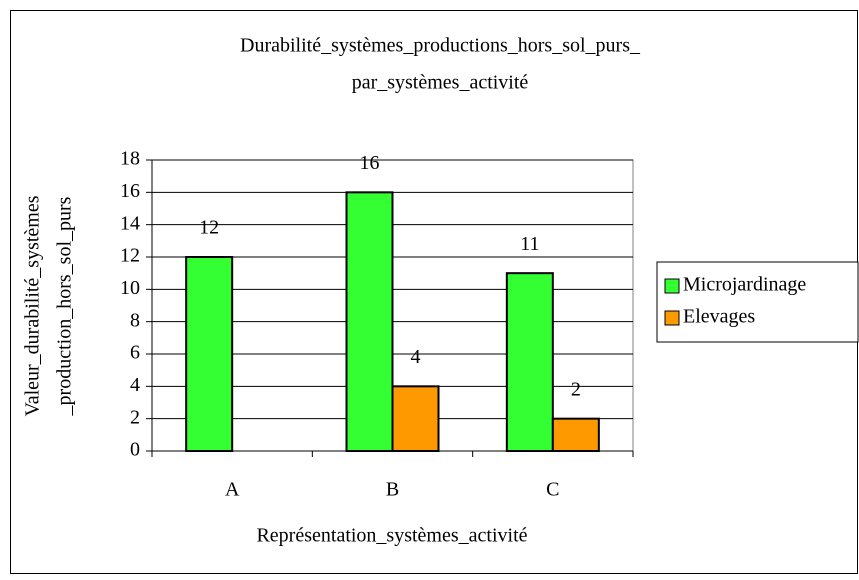 This screenshot has height=580, width=859. Describe the element at coordinates (209, 228) in the screenshot. I see `data-label: 12` at that location.